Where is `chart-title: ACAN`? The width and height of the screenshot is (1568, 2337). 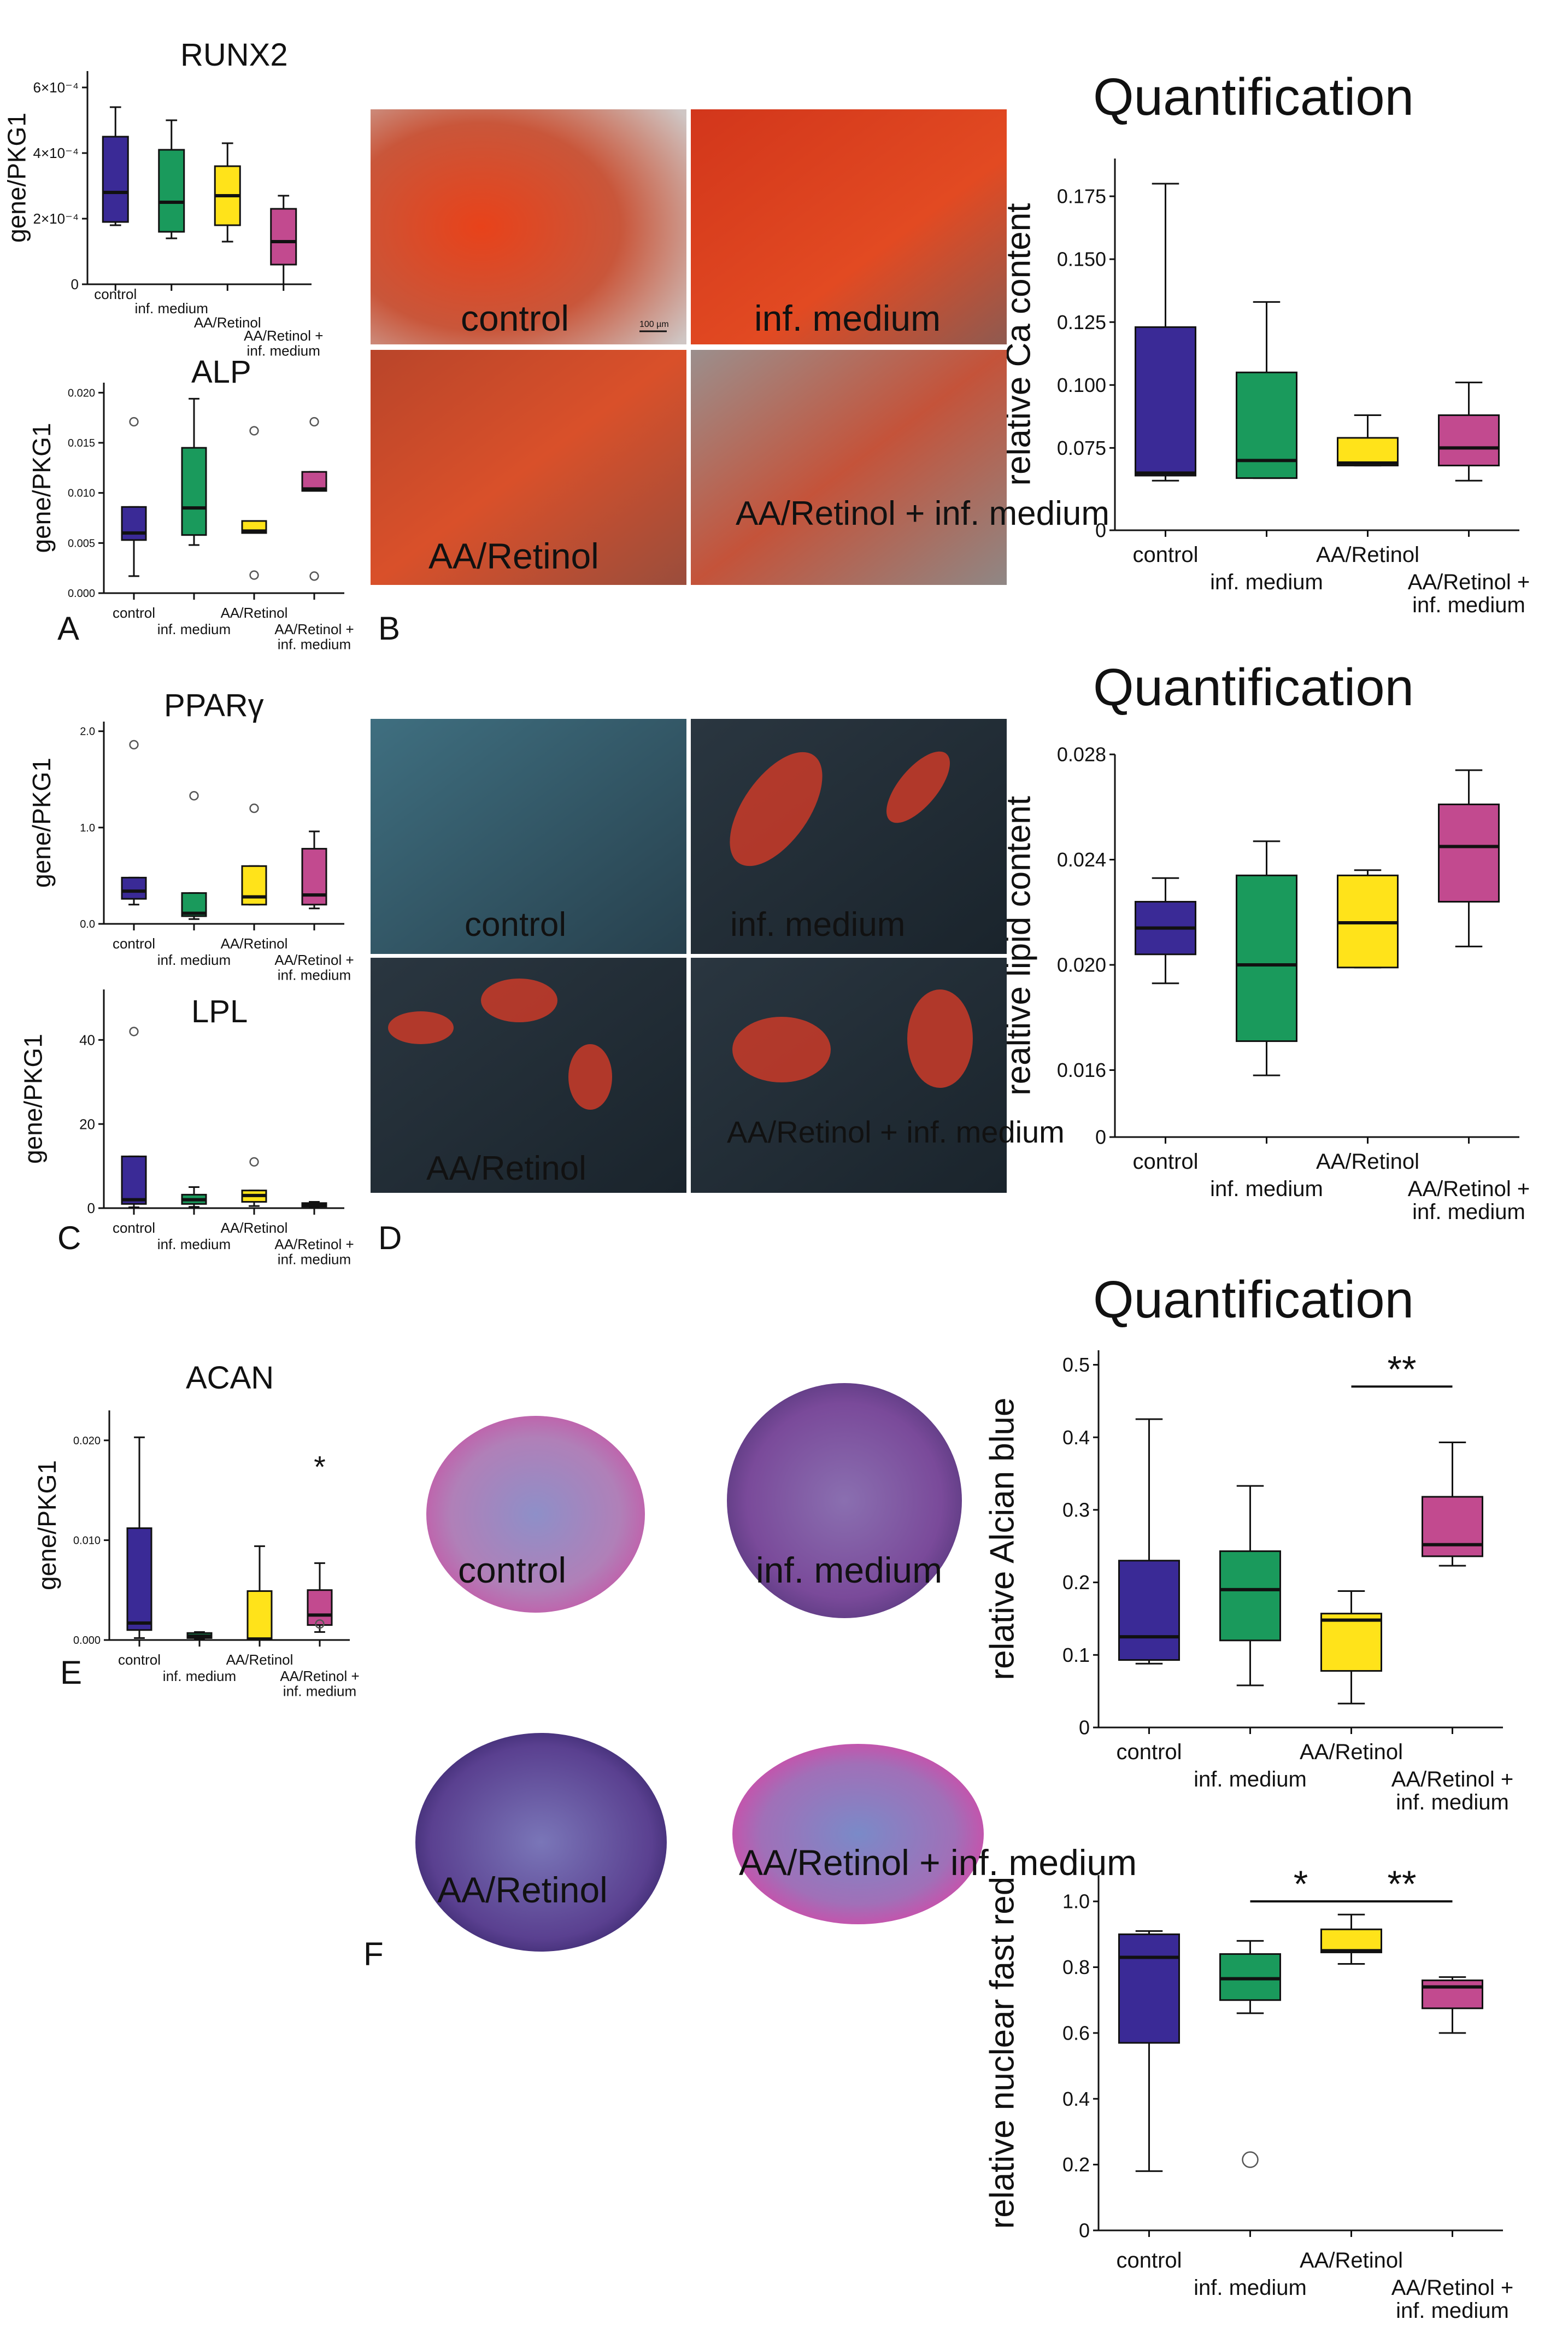
chart-title: ACAN is located at coordinates (230, 1378).